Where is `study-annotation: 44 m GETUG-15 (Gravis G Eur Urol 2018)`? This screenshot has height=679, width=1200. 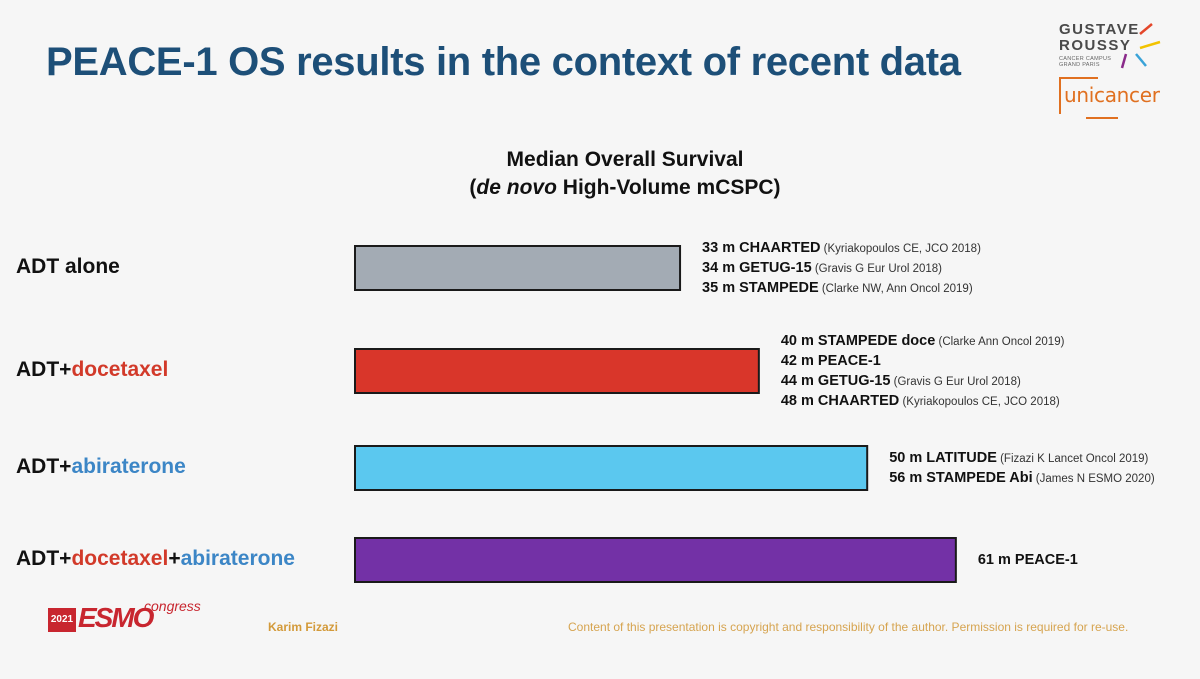
study-annotation: 44 m GETUG-15 (Gravis G Eur Urol 2018) is located at coordinates (901, 381).